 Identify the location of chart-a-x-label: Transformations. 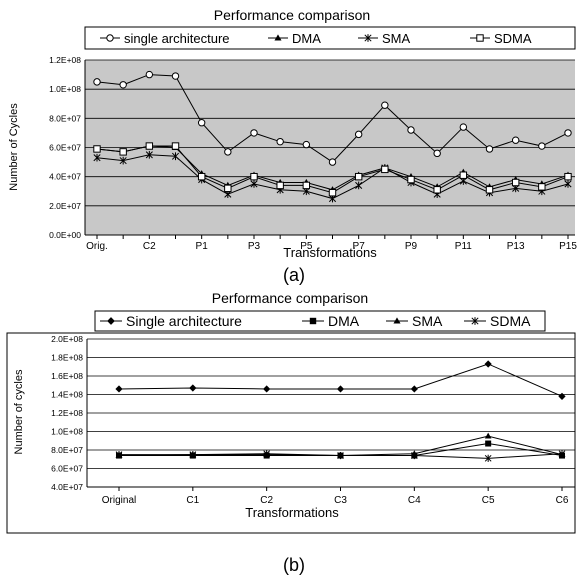
(330, 252).